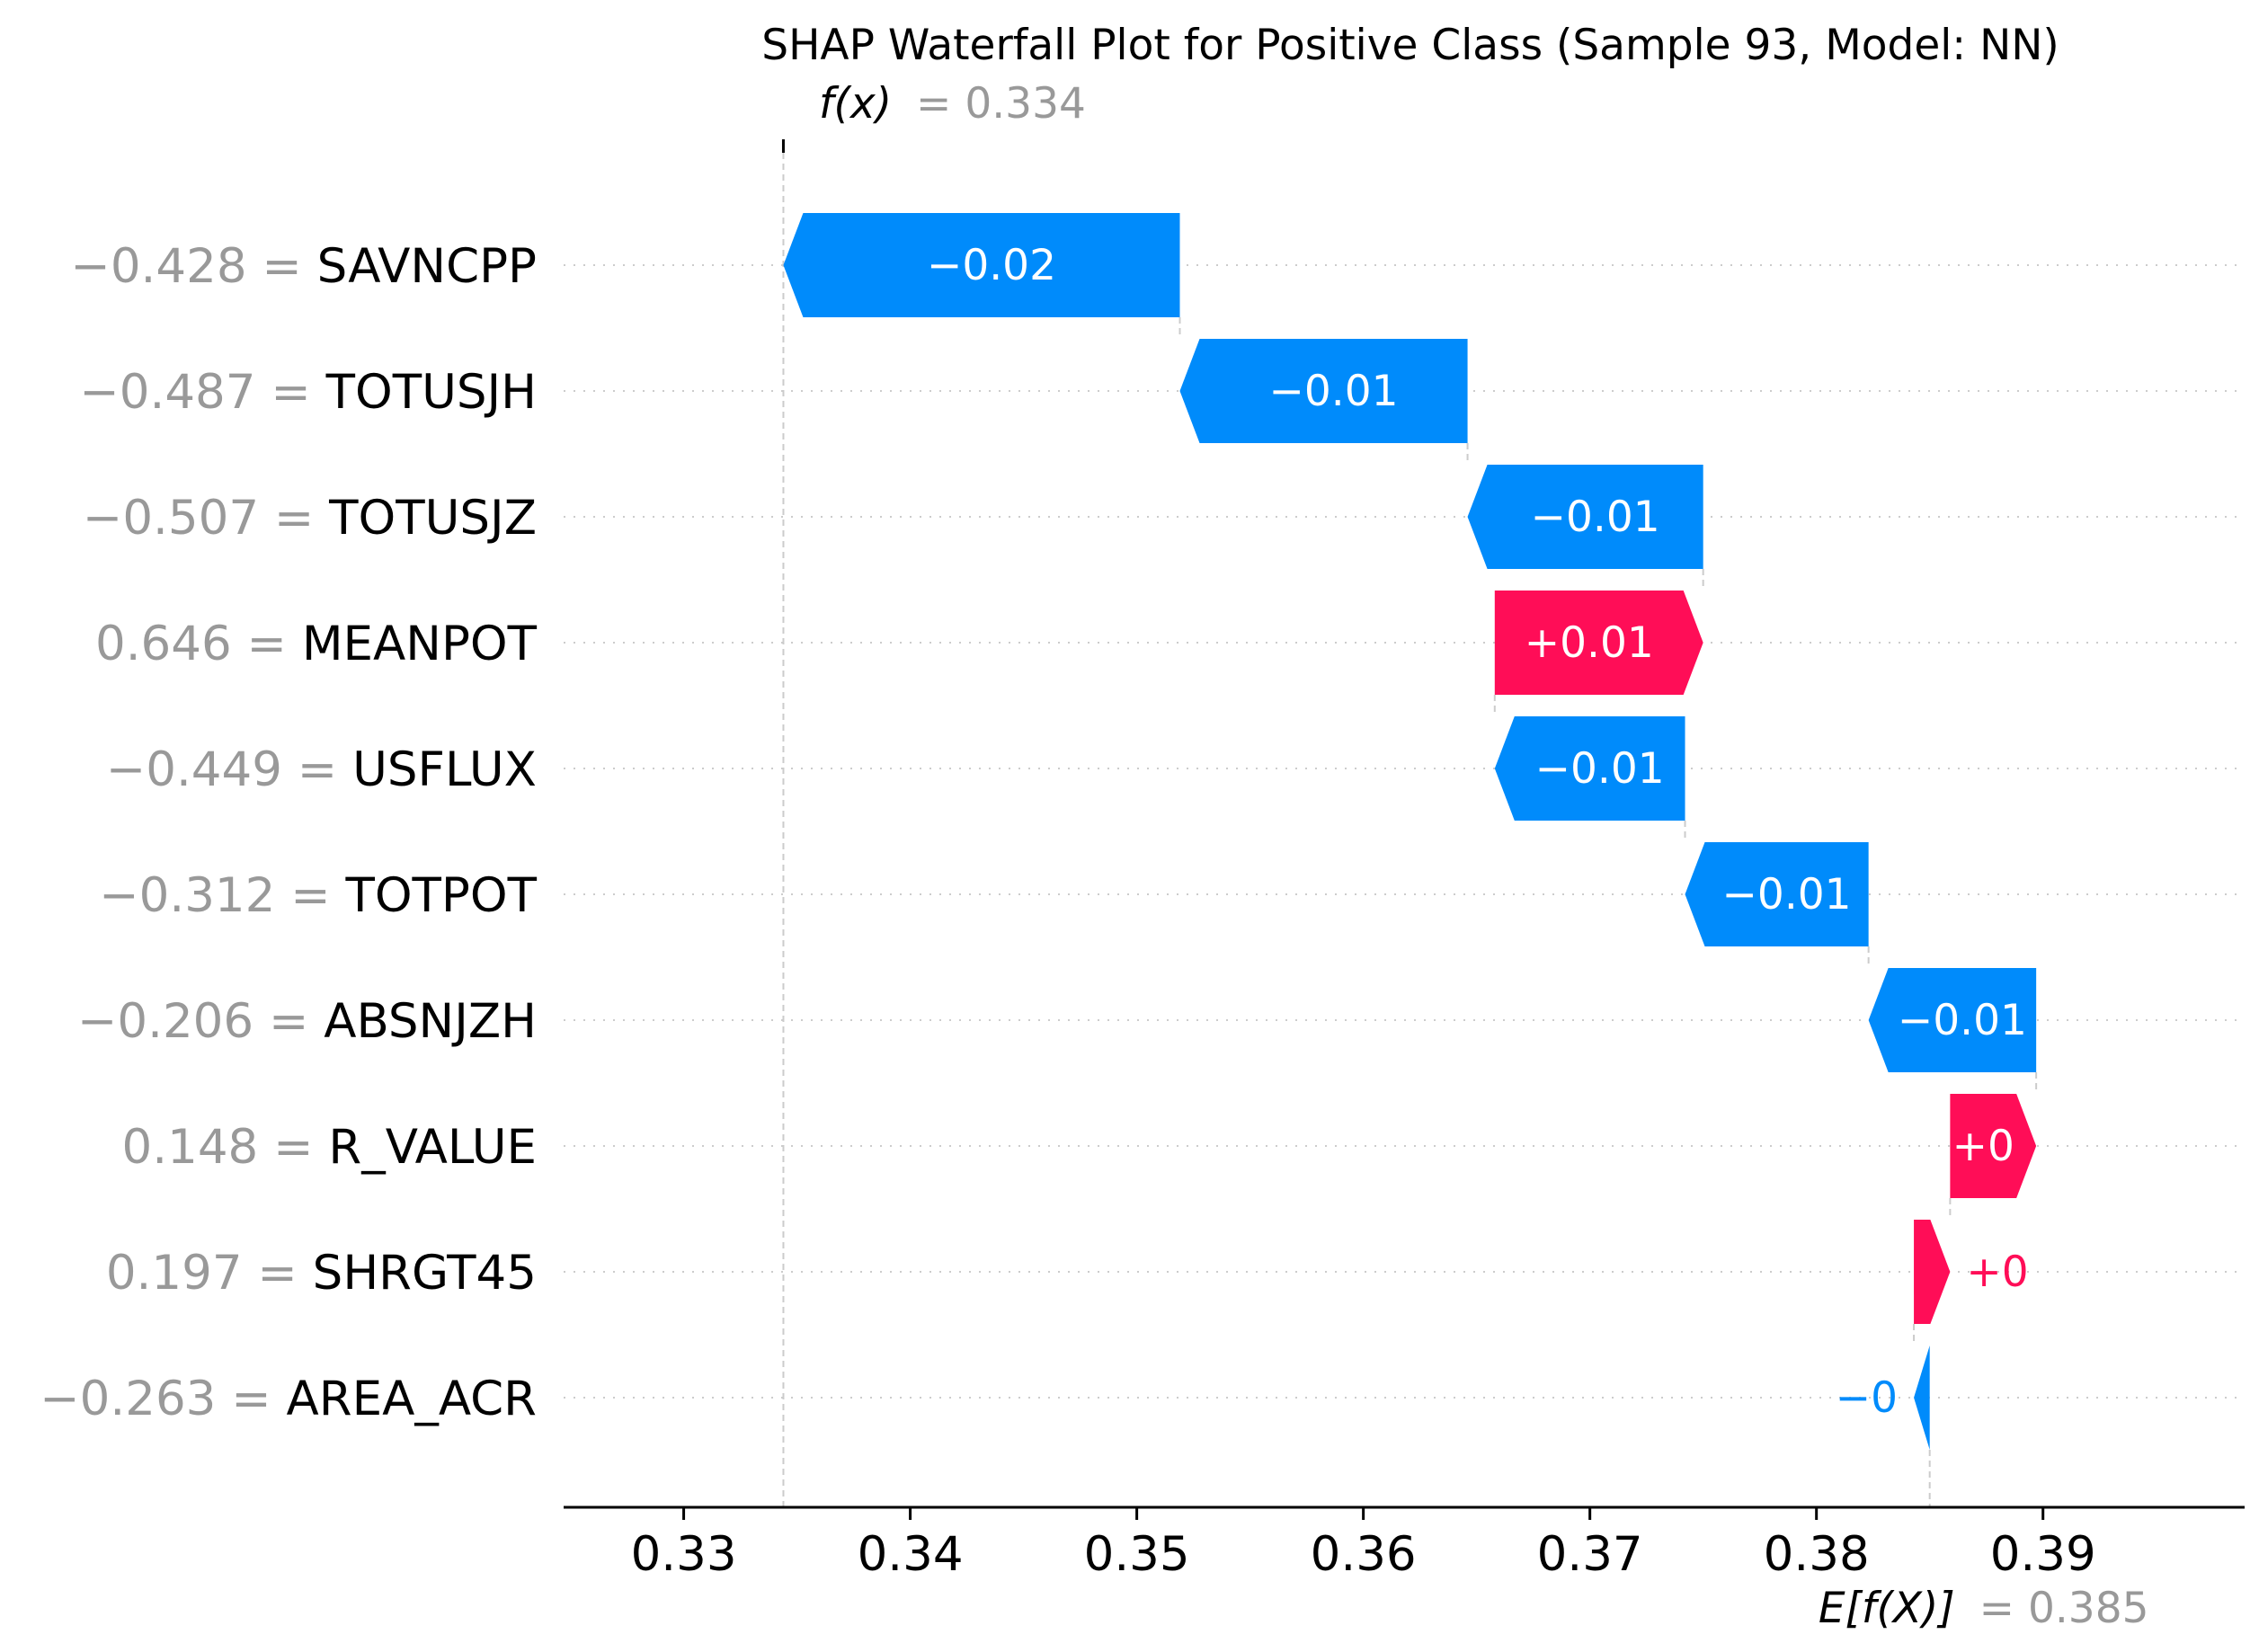  What do you see at coordinates (209, 1273) in the screenshot?
I see `feature-value: 0.197 =` at bounding box center [209, 1273].